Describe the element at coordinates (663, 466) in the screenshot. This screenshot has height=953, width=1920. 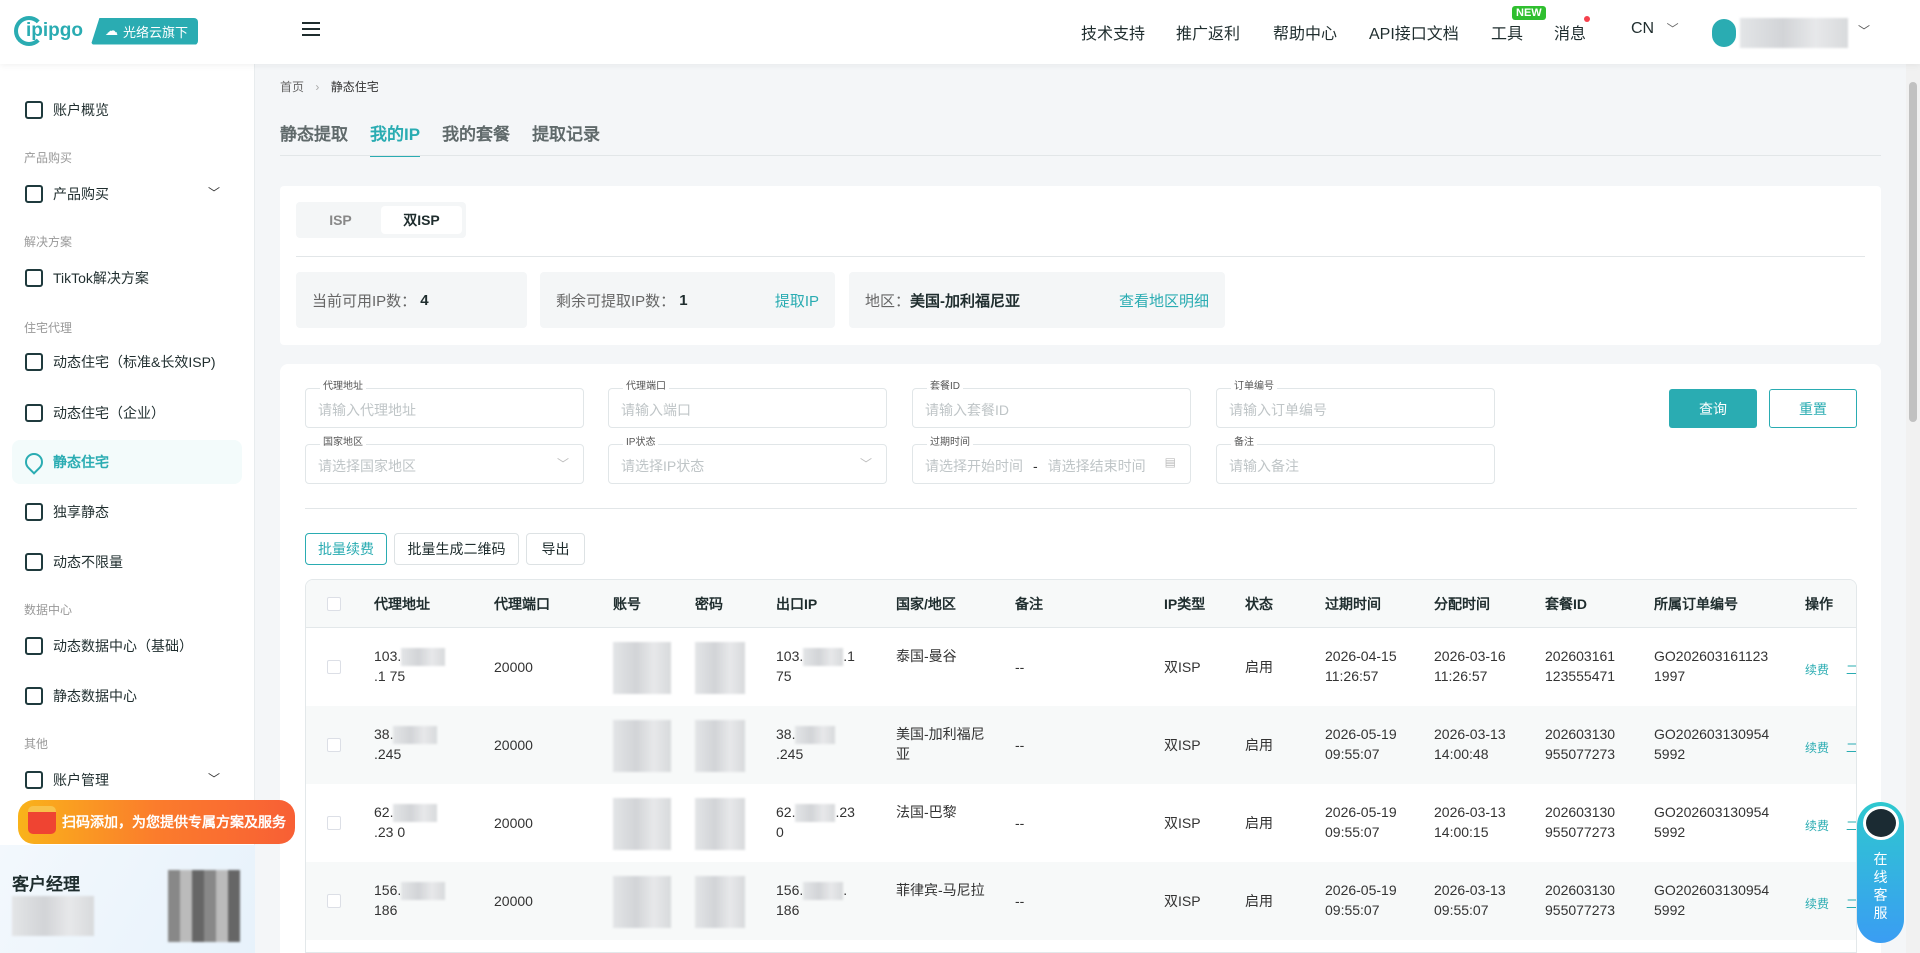
I see `filter-placeholder: 请选择IP状态` at that location.